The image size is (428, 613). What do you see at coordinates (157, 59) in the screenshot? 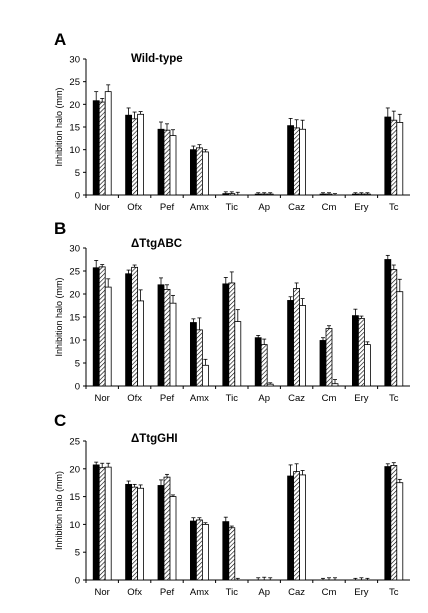
I see `chart-title: Wild-type` at bounding box center [157, 59].